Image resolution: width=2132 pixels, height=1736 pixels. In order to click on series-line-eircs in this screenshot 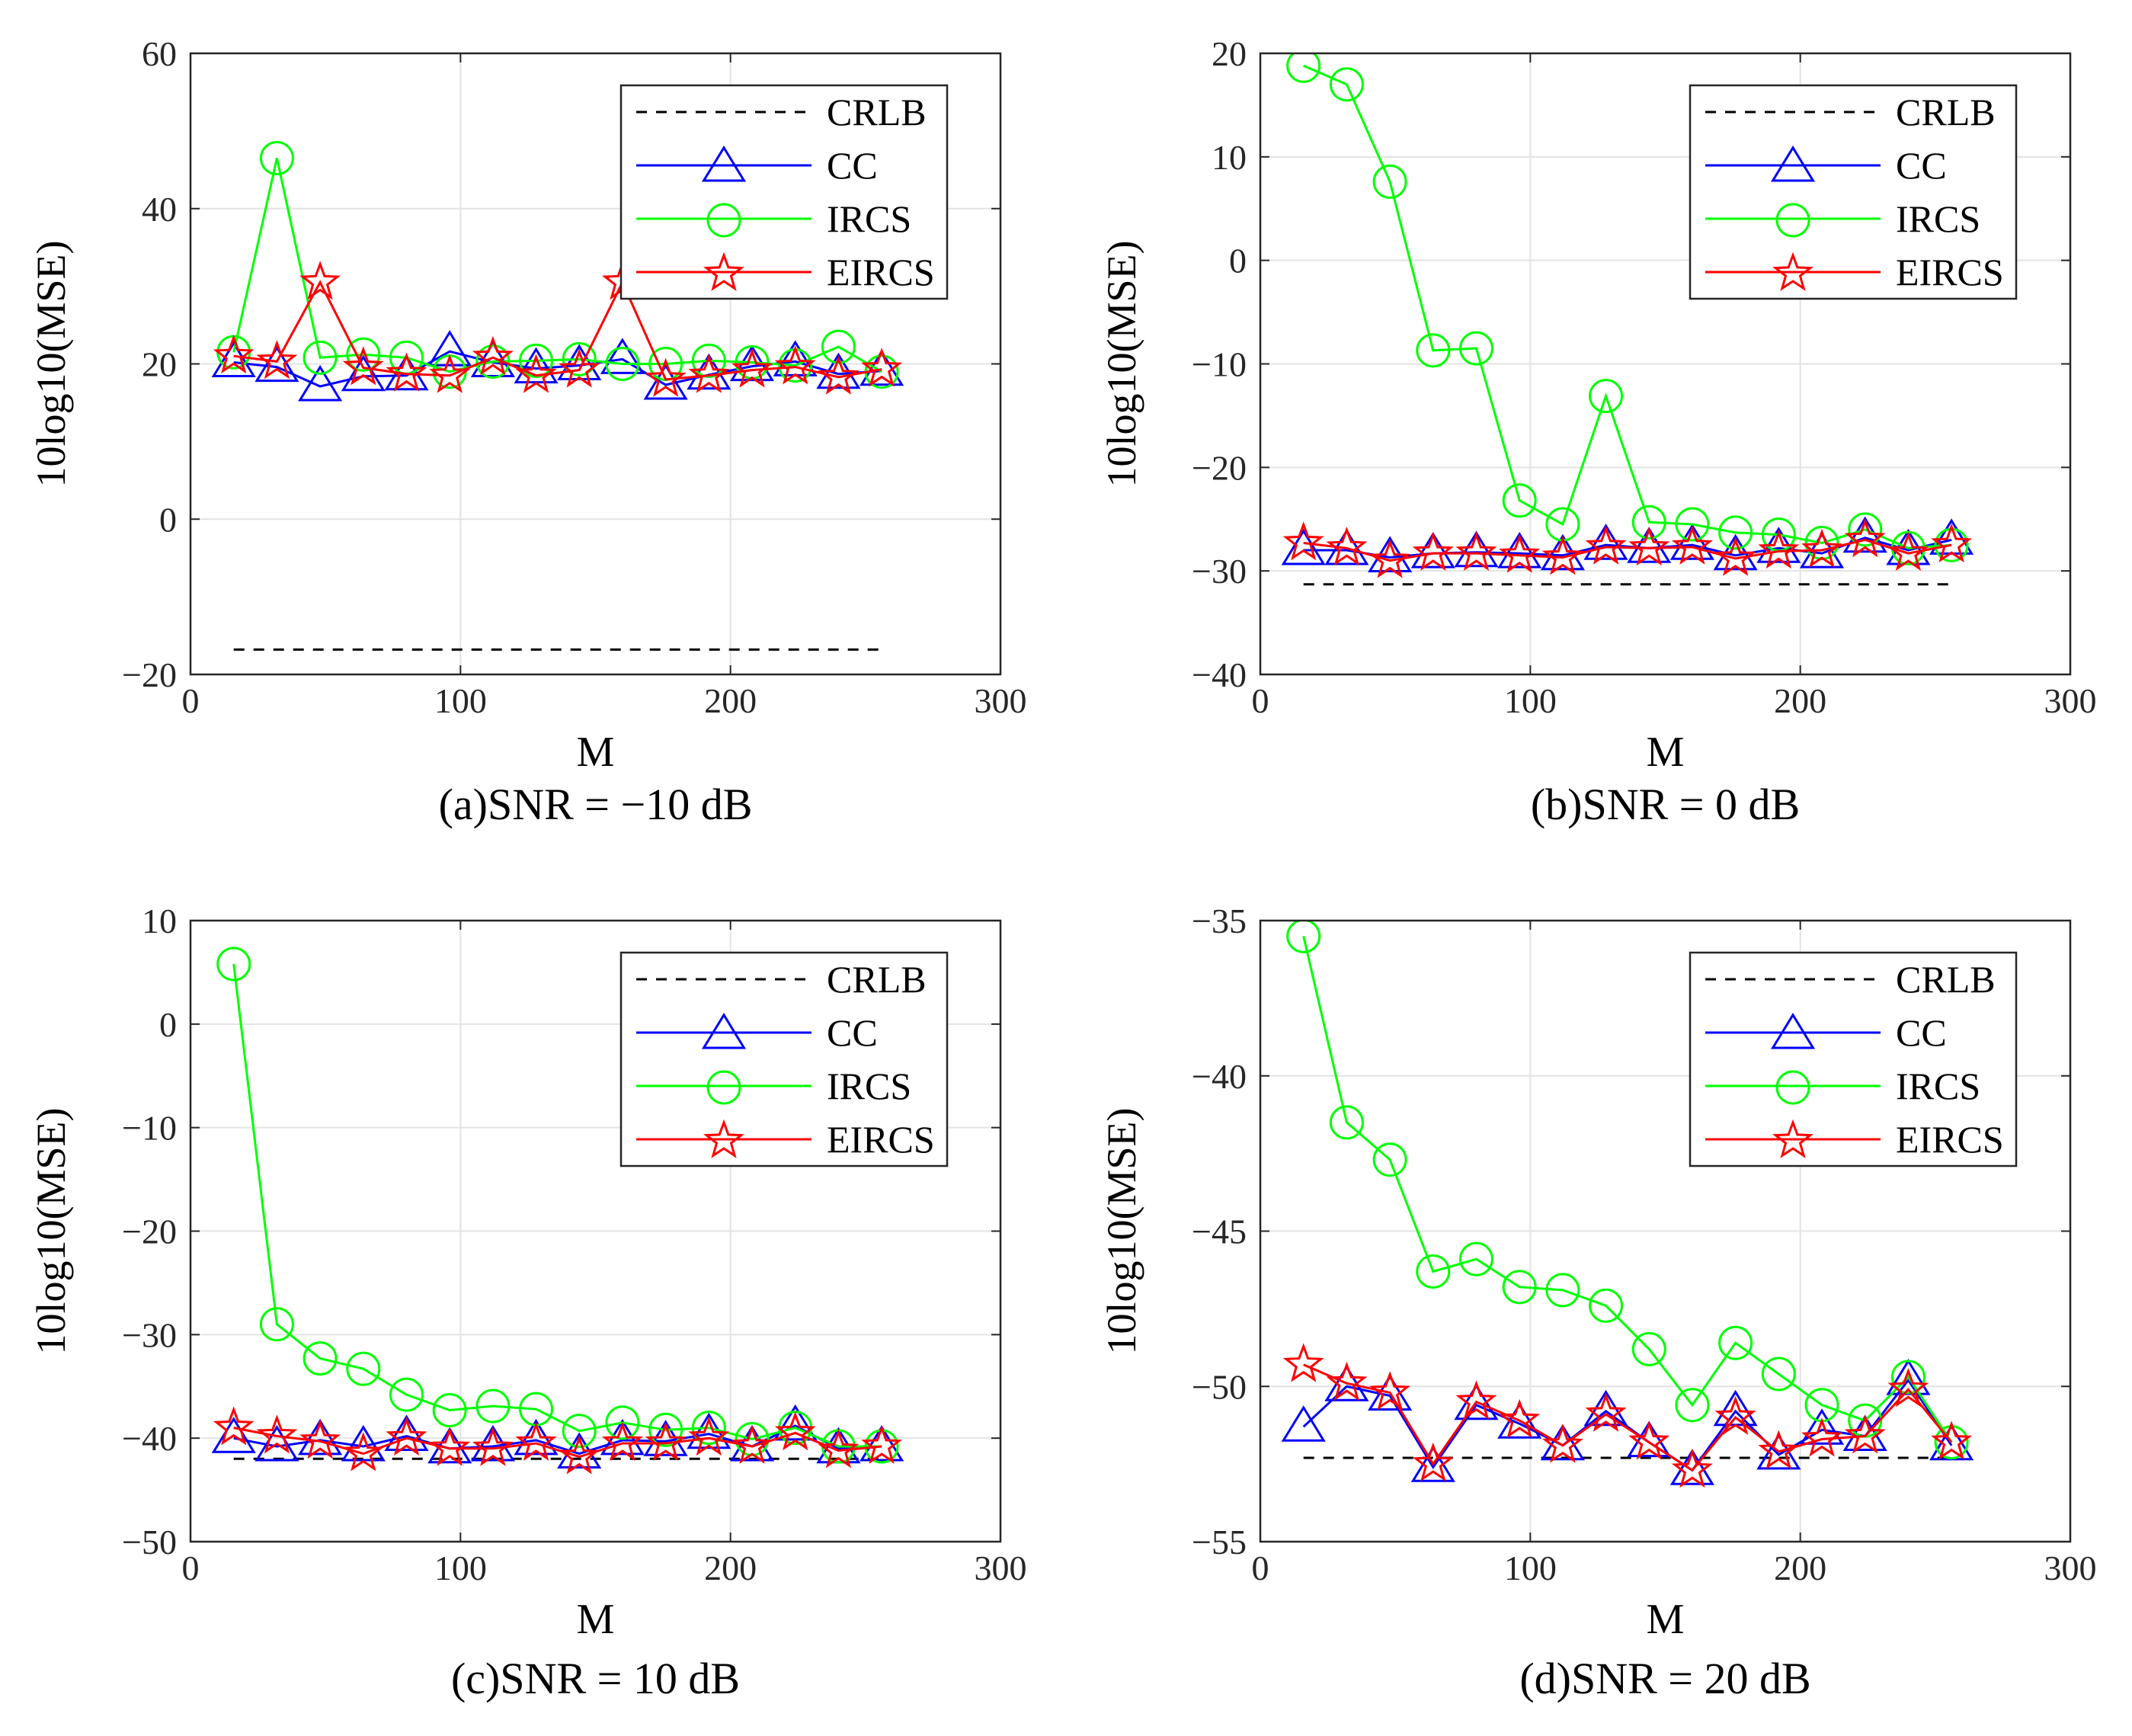, I will do `click(557, 1443)`.